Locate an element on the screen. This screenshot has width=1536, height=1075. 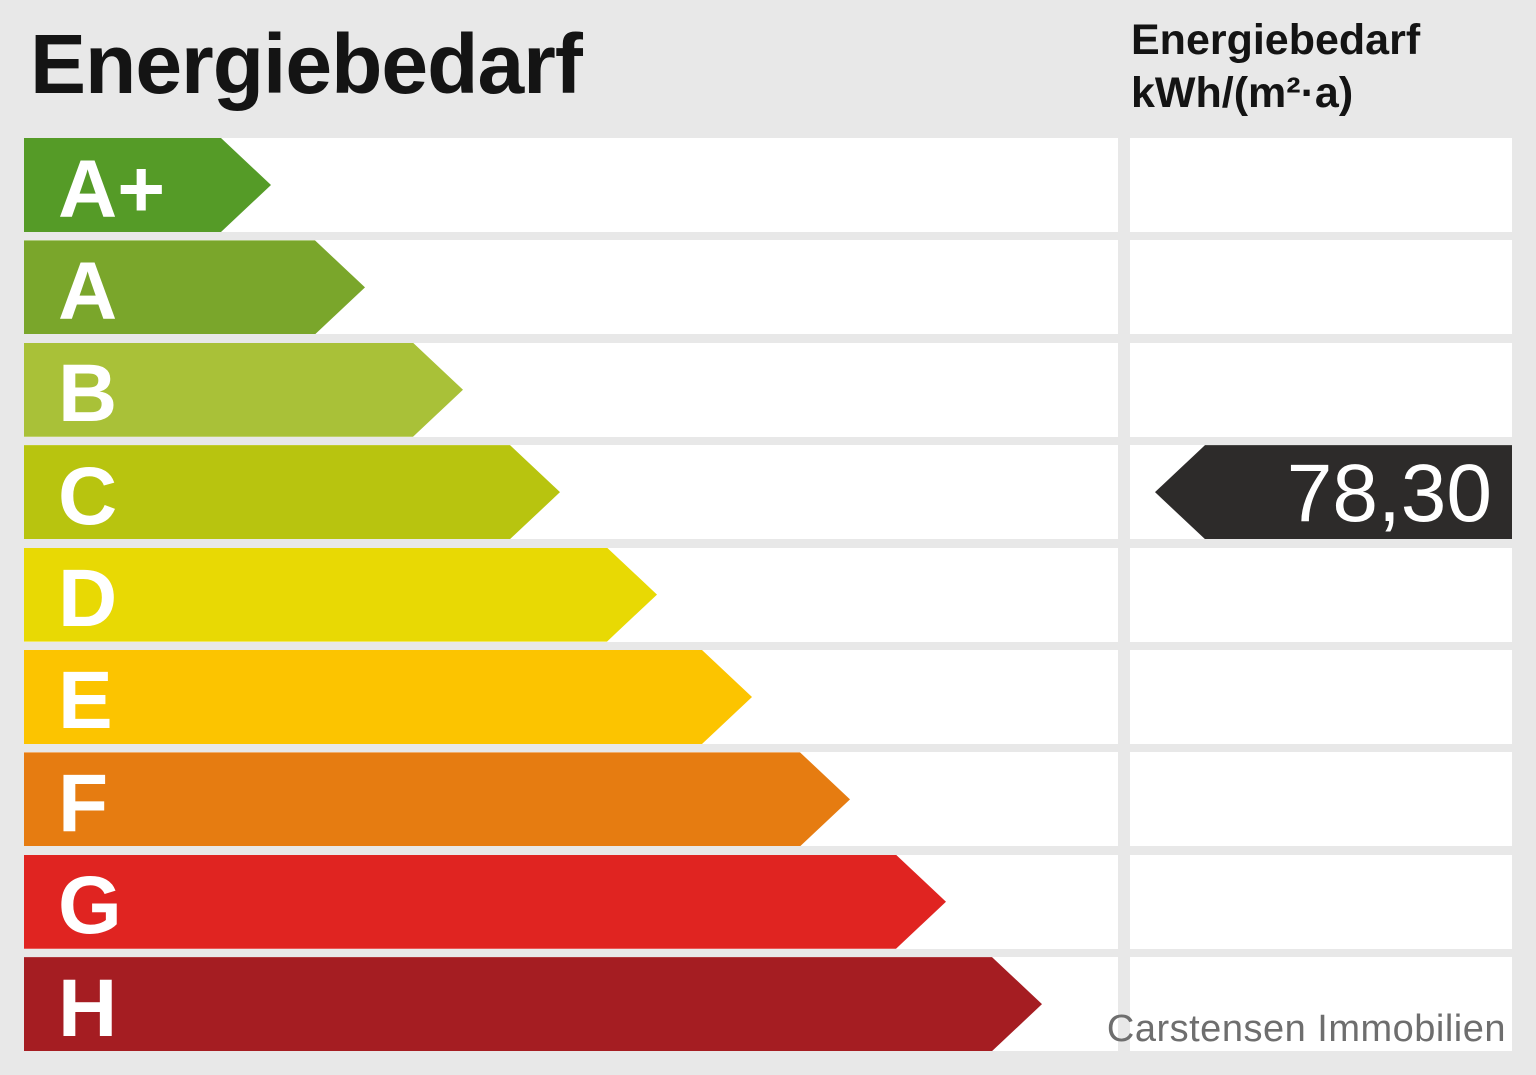
band-cell-F: F is located at coordinates (571, 799).